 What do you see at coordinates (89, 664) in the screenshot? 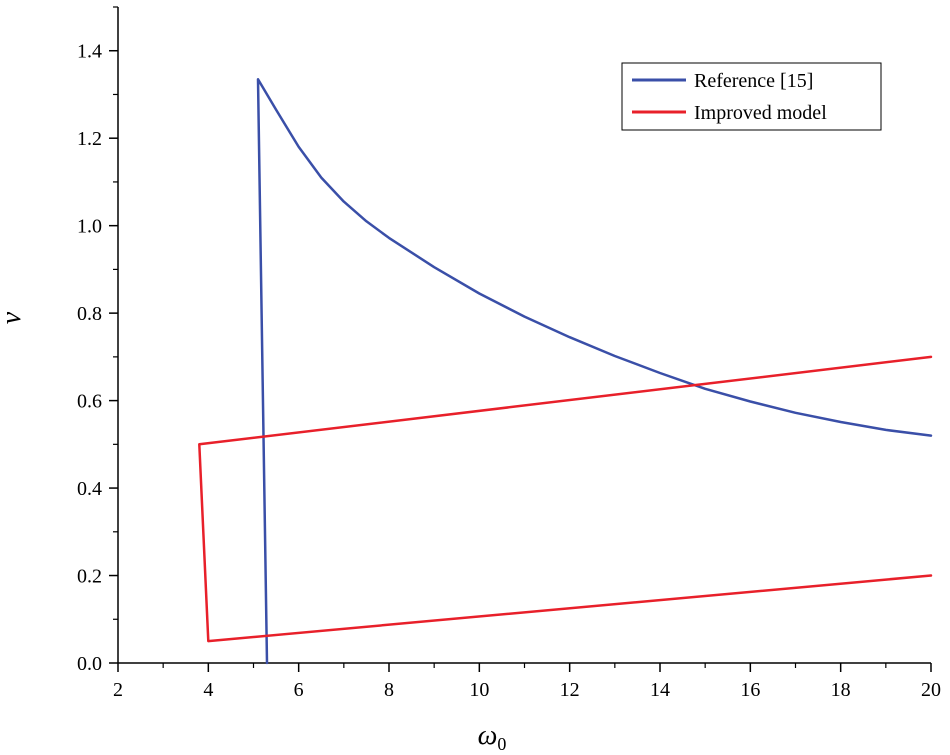
I see `y-tick-label: 0.0` at bounding box center [89, 664].